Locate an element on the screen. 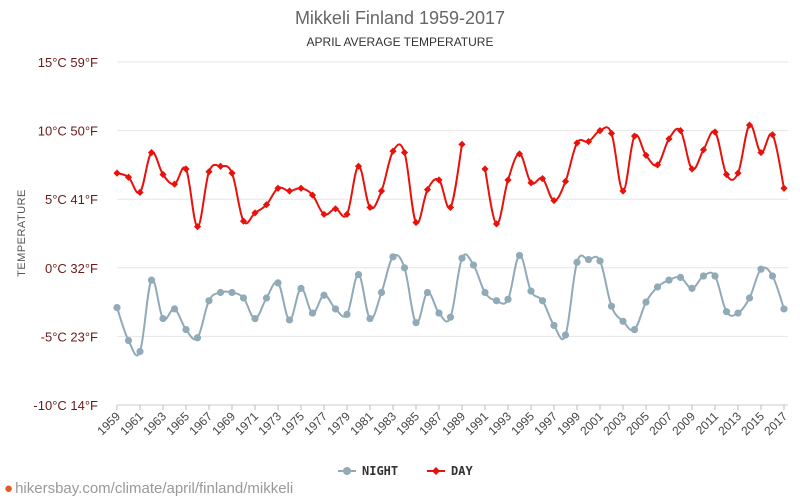 The height and width of the screenshot is (500, 800). legend-item-day: DAY is located at coordinates (450, 471).